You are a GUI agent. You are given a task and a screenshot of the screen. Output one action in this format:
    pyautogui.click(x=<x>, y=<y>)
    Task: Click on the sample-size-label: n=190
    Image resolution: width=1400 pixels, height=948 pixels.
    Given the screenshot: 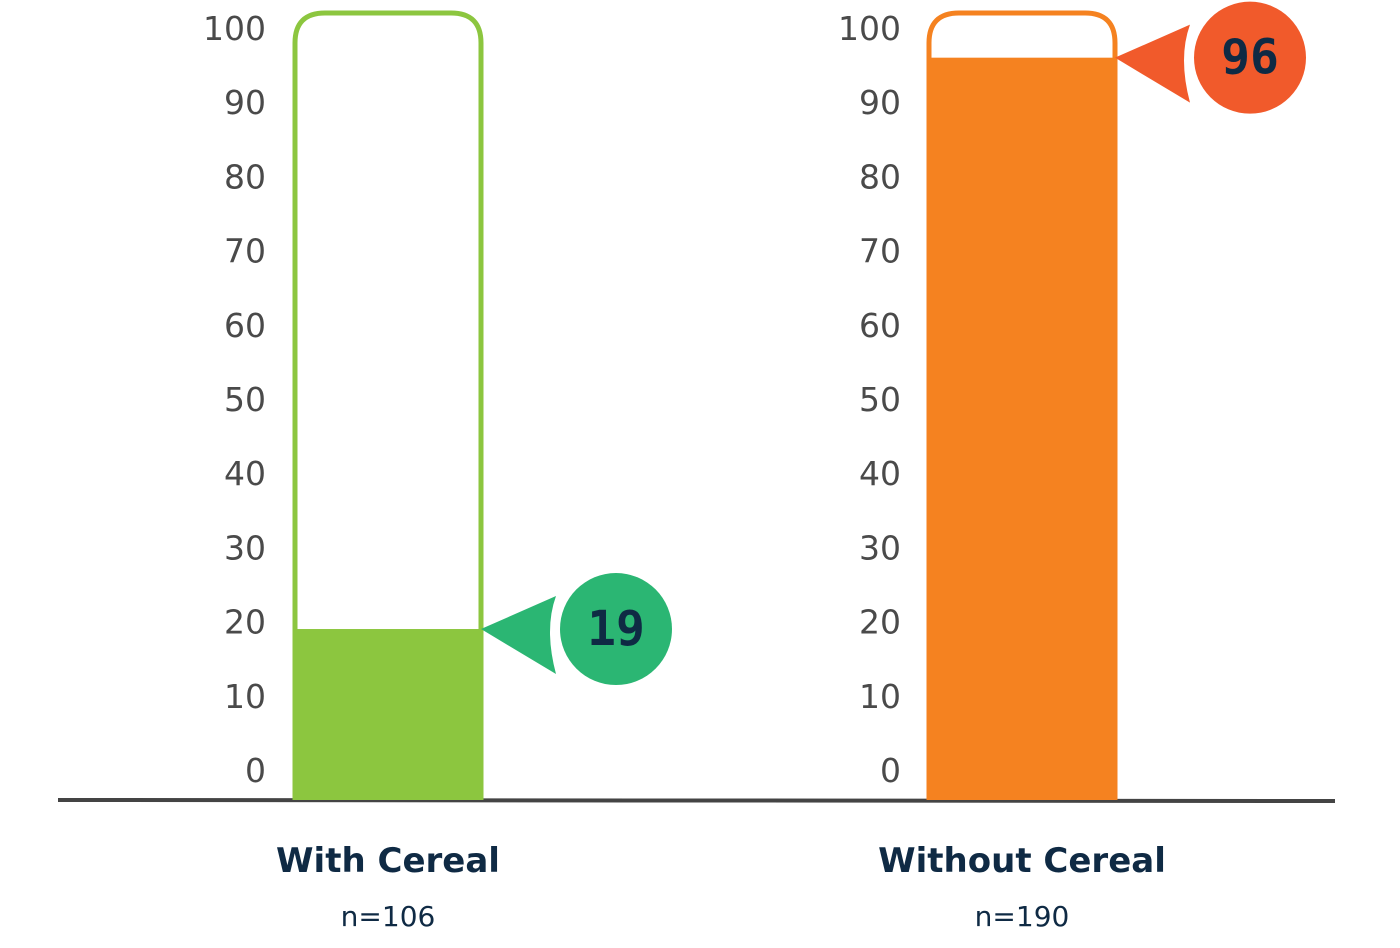 What is the action you would take?
    pyautogui.click(x=1022, y=916)
    